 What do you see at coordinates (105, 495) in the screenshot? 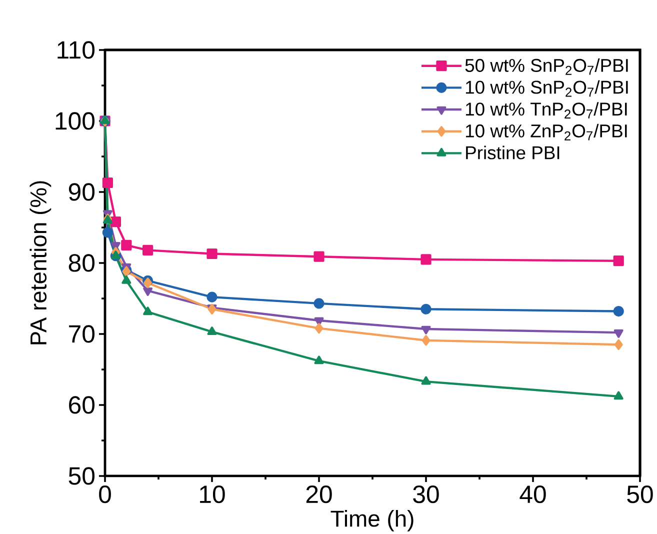
I see `x-tick-label: 0` at bounding box center [105, 495].